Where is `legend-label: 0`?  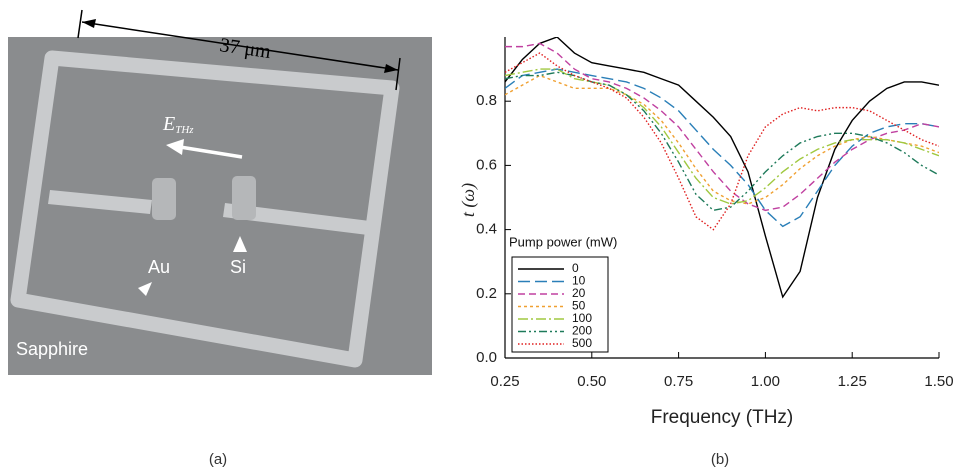 legend-label: 0 is located at coordinates (575, 268).